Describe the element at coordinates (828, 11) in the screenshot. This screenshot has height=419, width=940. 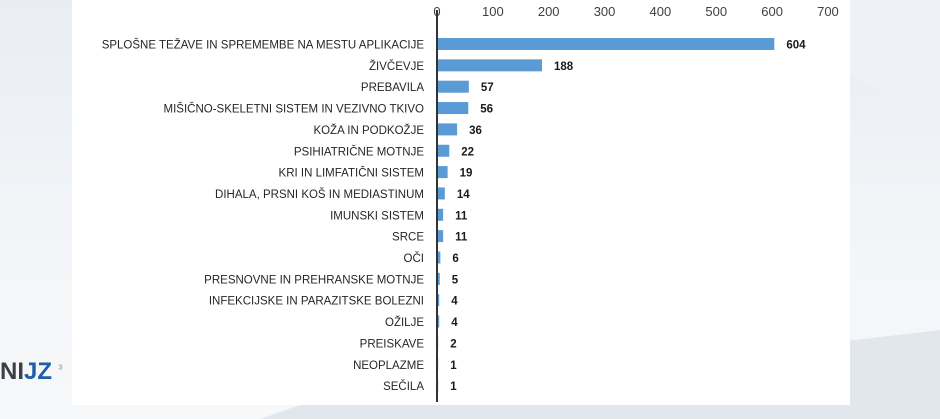
I see `x-tick-label: 700` at that location.